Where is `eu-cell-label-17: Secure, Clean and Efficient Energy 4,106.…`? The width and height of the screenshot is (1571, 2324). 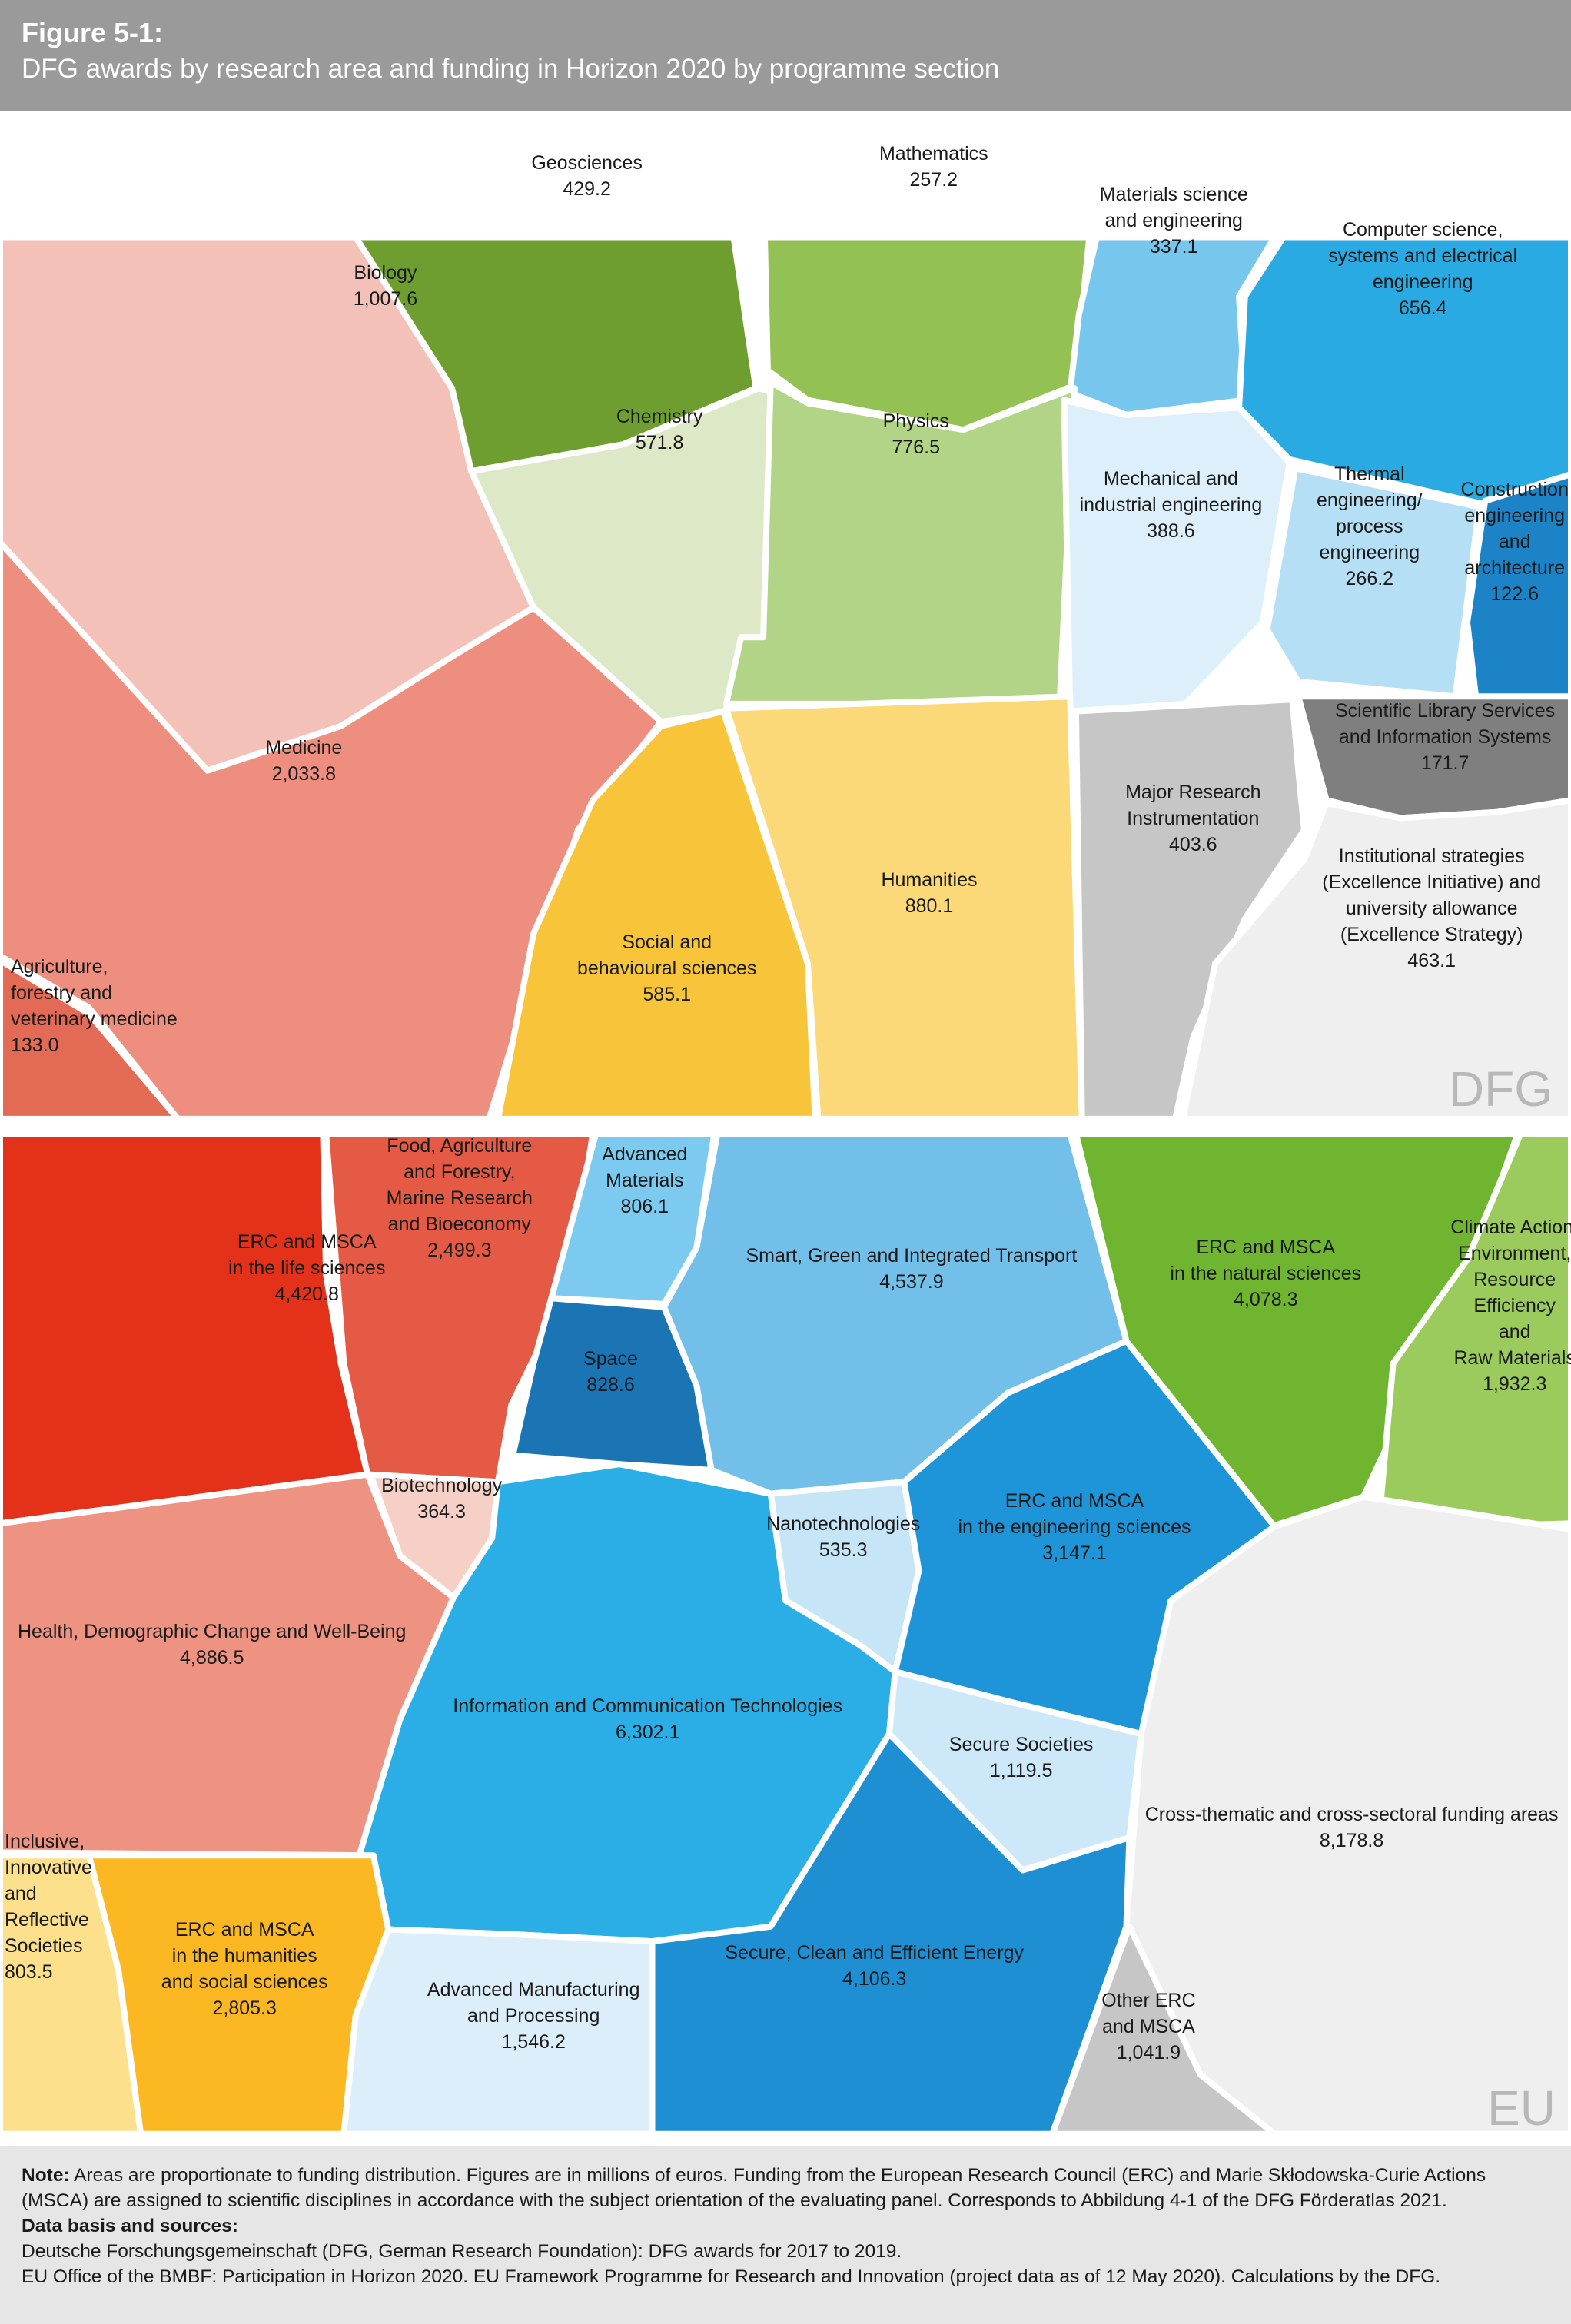 eu-cell-label-17: Secure, Clean and Efficient Energy 4,106.… is located at coordinates (874, 1966).